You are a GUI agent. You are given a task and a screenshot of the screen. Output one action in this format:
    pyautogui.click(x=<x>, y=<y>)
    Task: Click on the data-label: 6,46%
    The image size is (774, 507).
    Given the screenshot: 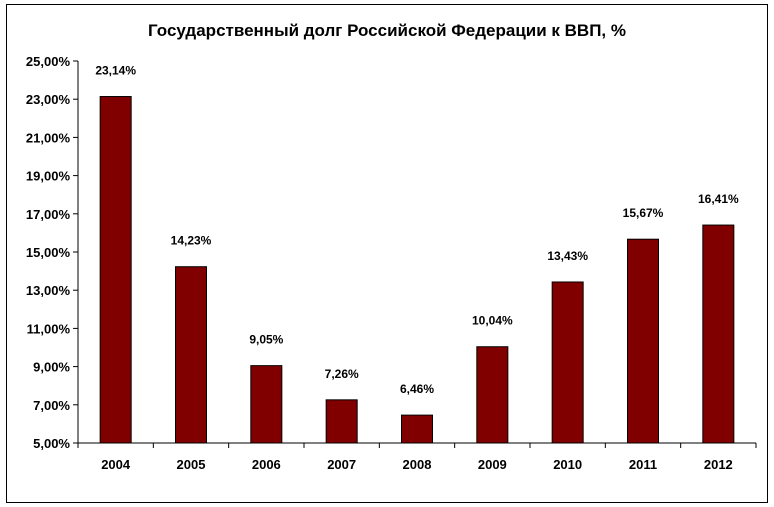 What is the action you would take?
    pyautogui.click(x=417, y=389)
    